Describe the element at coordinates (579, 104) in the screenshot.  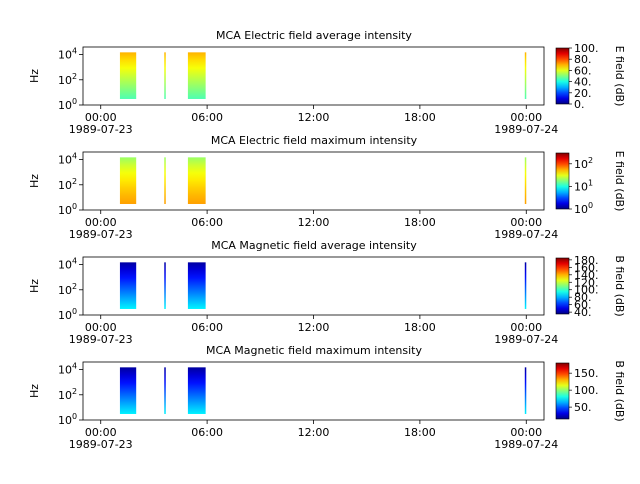
I see `colorbar-tick-label: 0.` at that location.